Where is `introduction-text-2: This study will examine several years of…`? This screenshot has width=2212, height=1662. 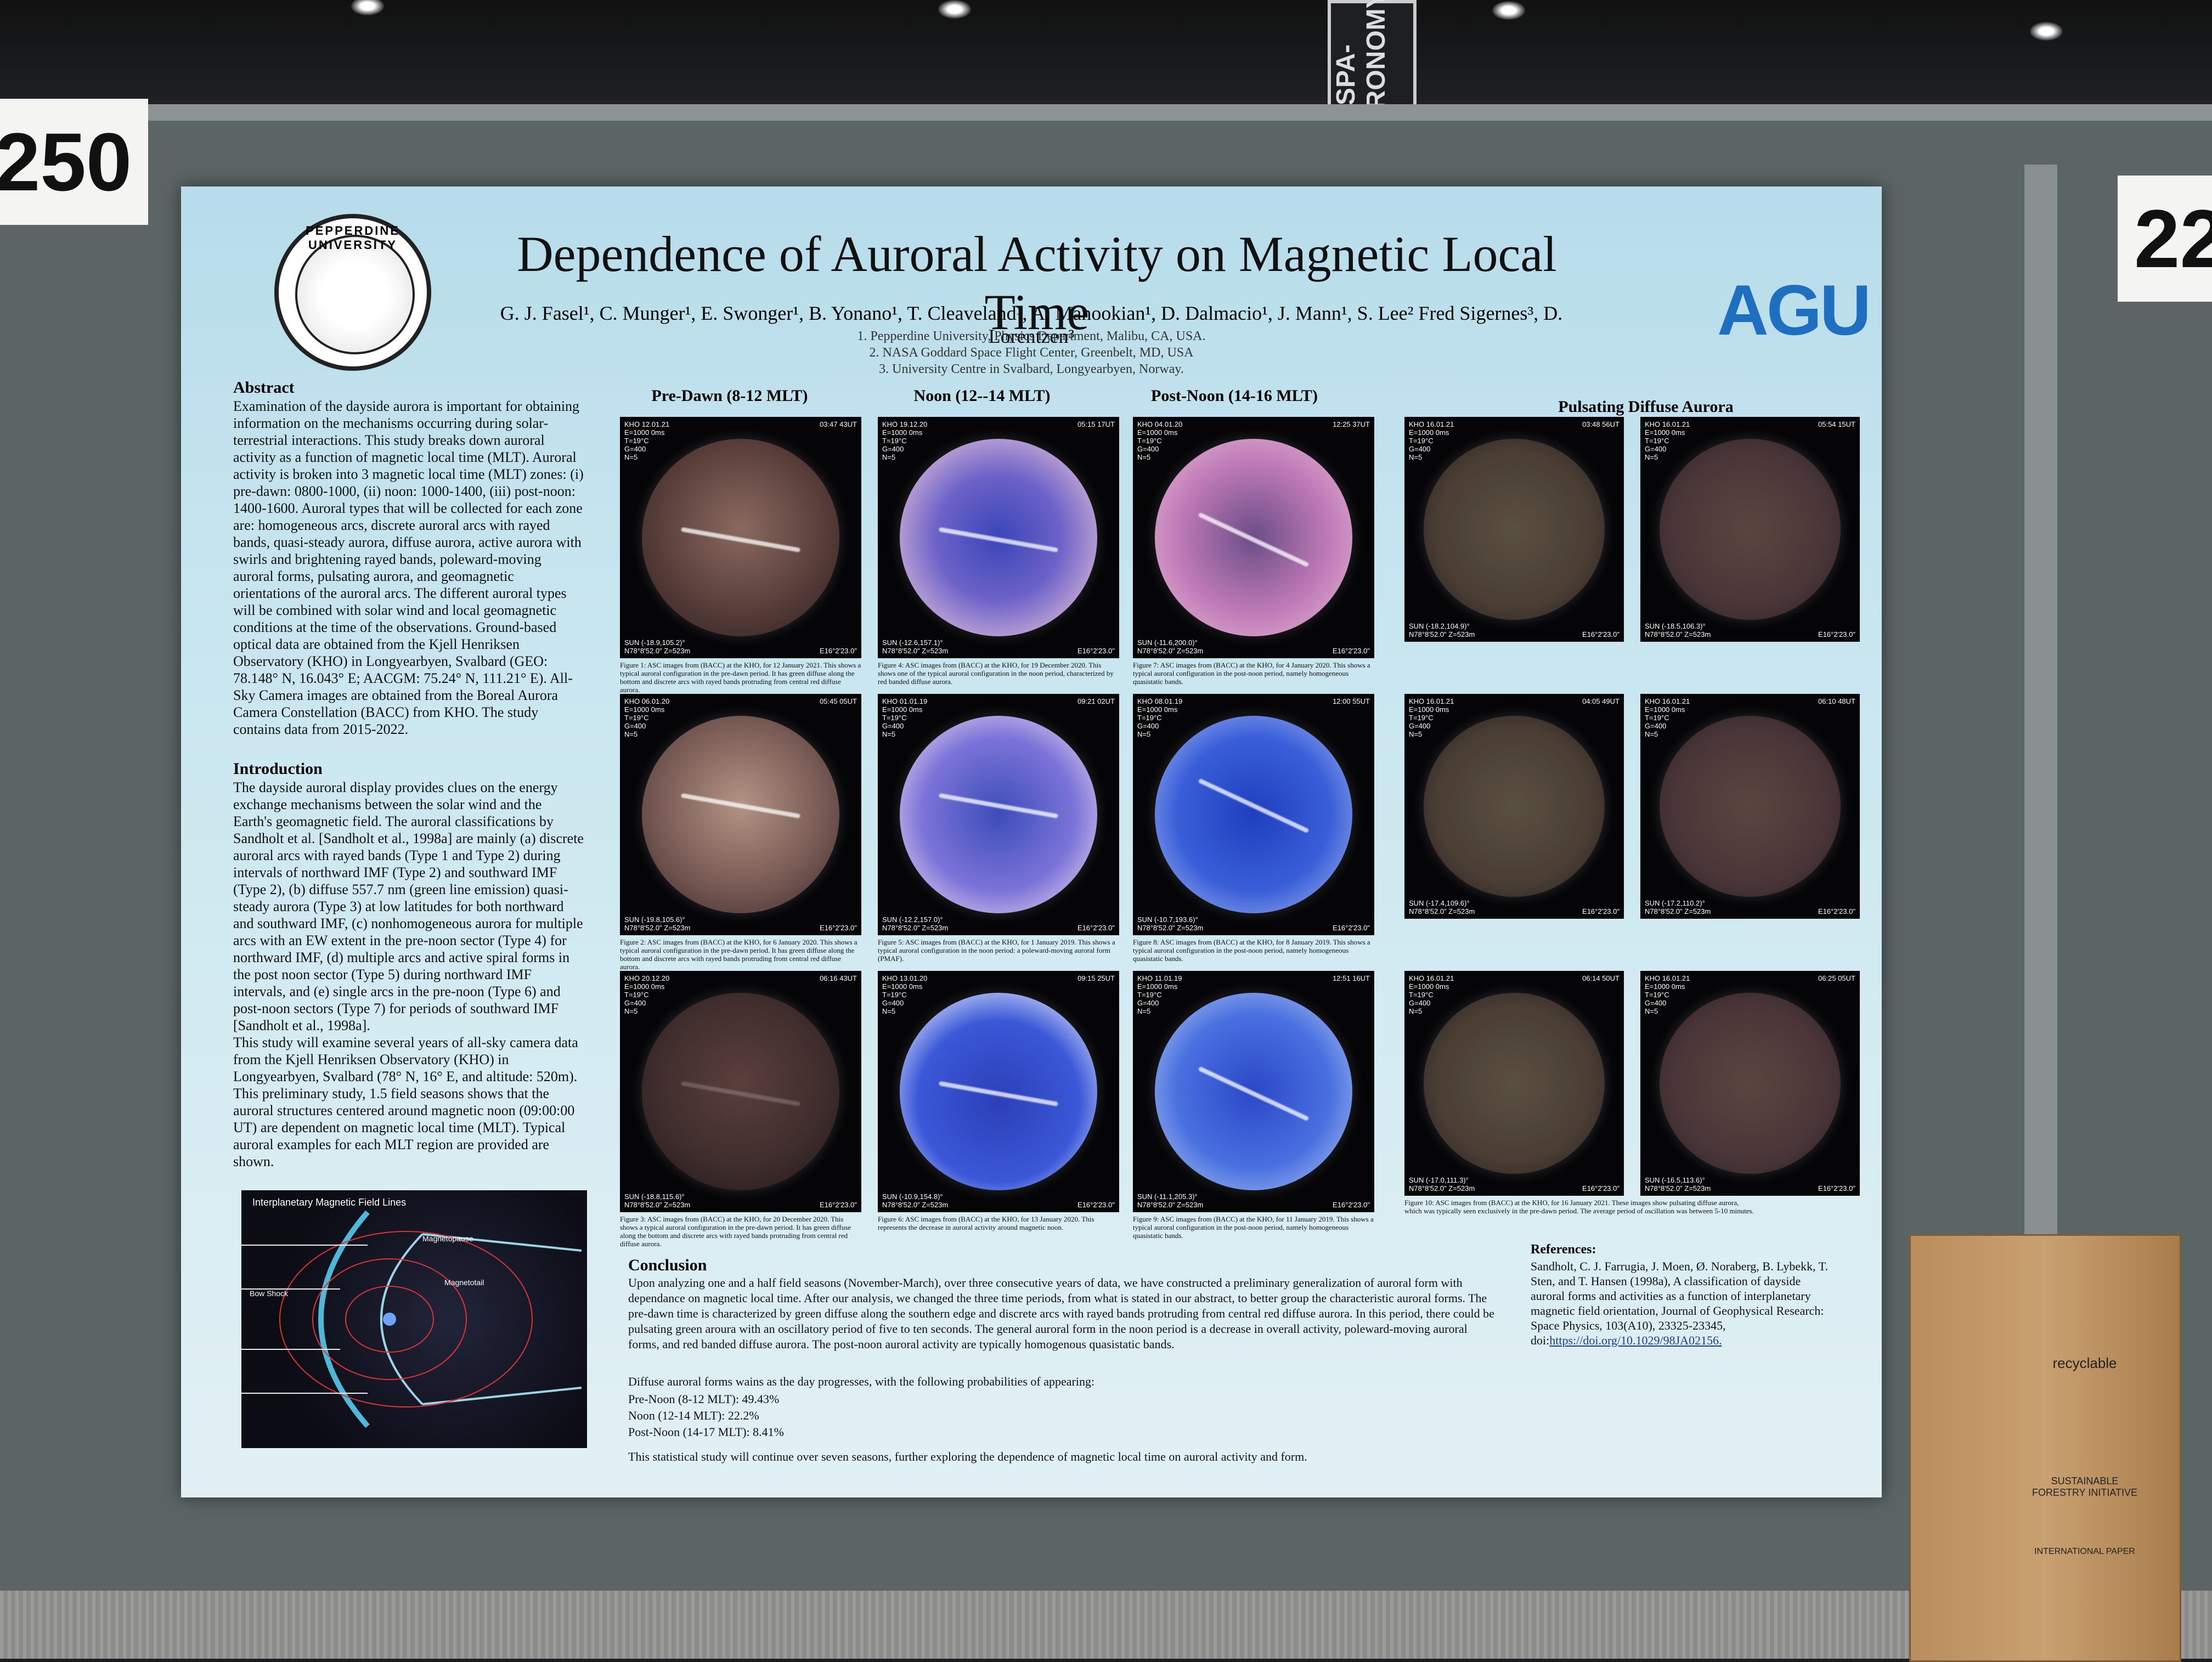
introduction-text-2: This study will examine several years of… is located at coordinates (405, 1101).